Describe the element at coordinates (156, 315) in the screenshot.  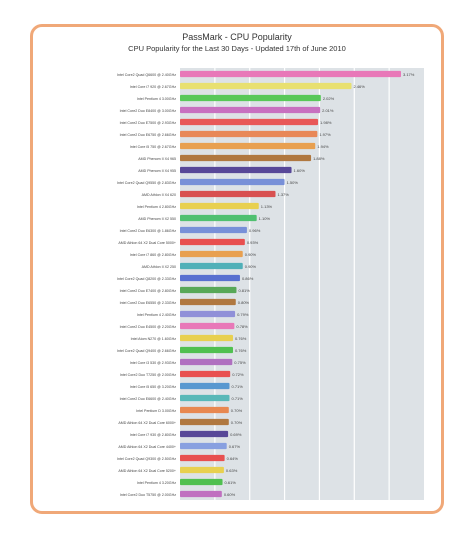
I see `category-label: Intel Pentium 4 2.40GHz` at that location.